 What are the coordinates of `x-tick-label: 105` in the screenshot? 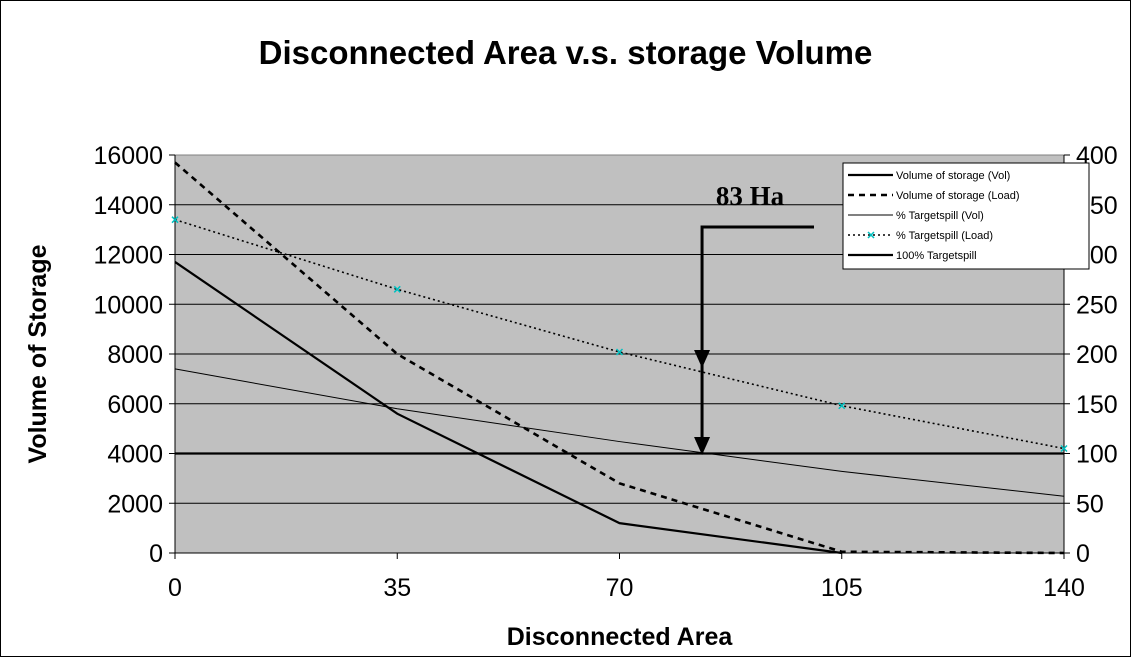 It's located at (842, 588).